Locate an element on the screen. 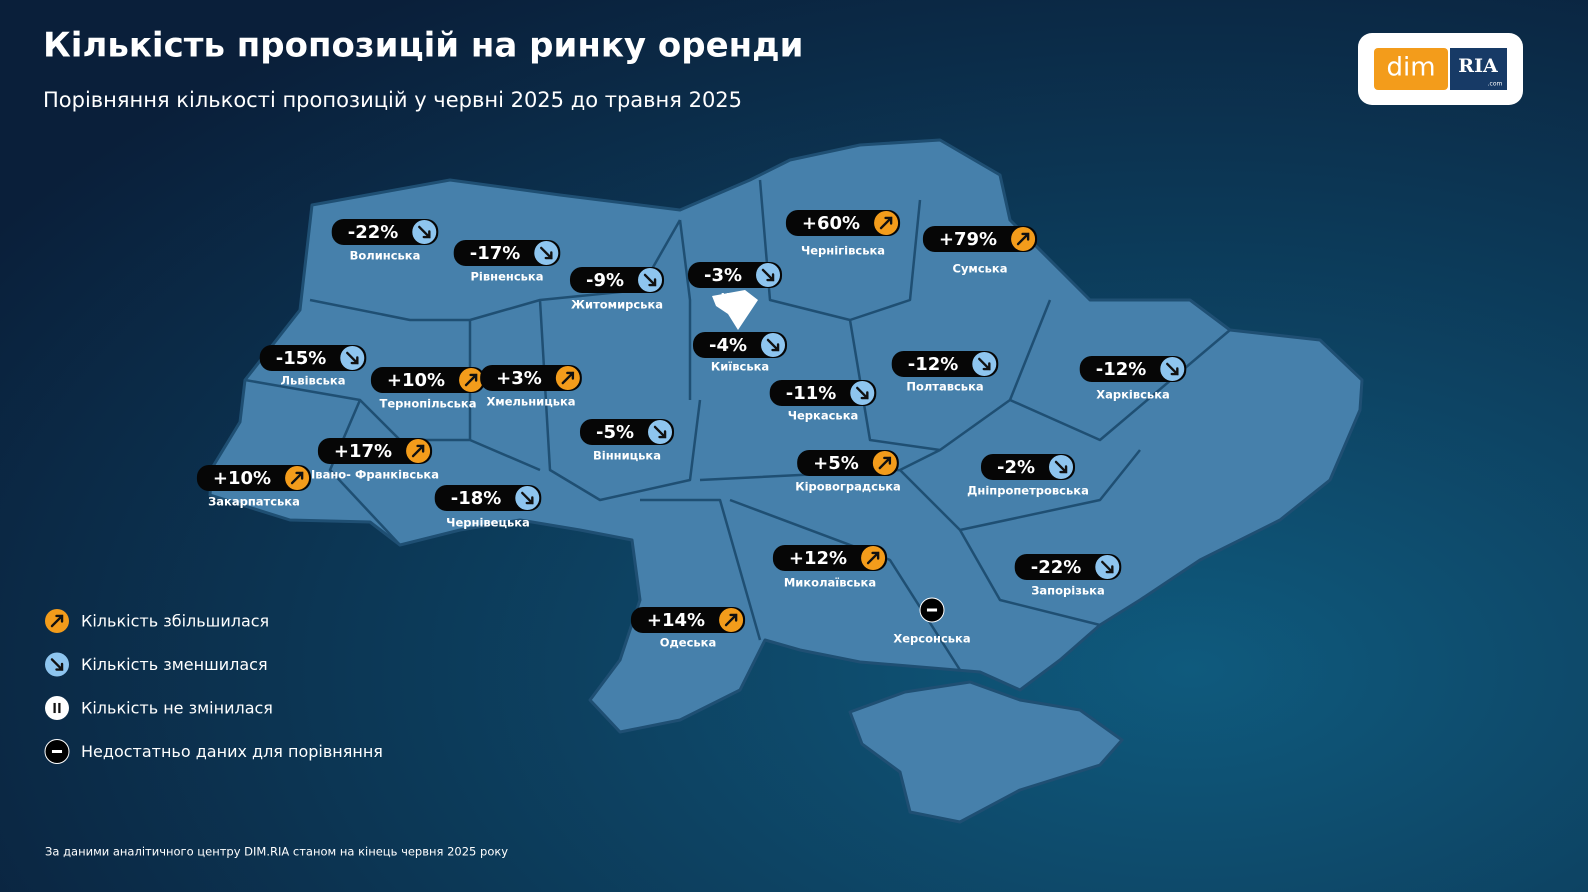 This screenshot has height=892, width=1588. region-name: Дніпропетровська is located at coordinates (1028, 491).